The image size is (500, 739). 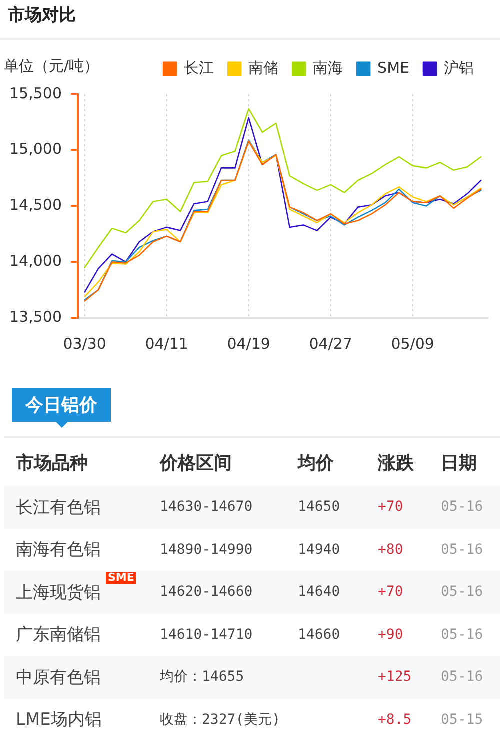 I want to click on x-tick-label: 05/09, so click(x=412, y=343).